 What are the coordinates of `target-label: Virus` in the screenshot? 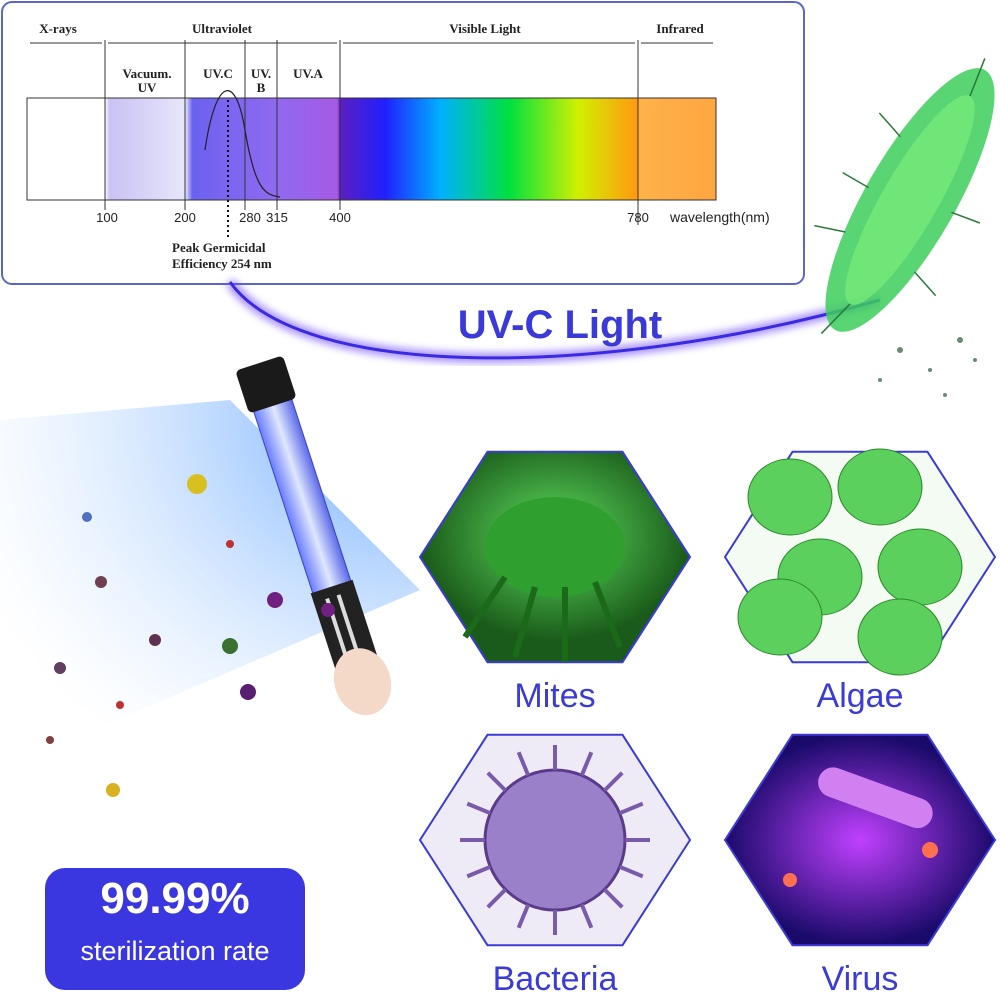 It's located at (860, 979).